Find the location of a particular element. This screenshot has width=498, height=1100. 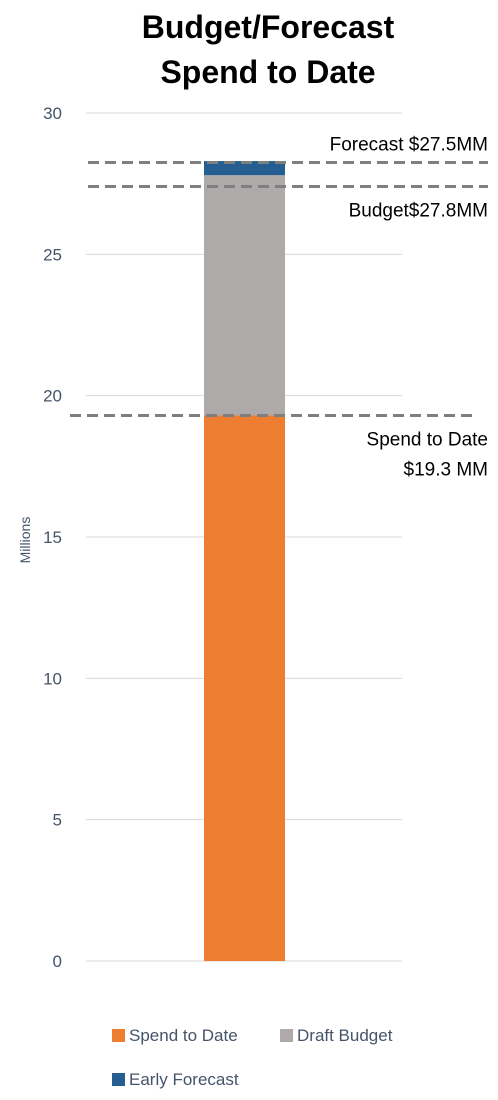

legend-item-early-forecast: Early Forecast is located at coordinates (175, 1079).